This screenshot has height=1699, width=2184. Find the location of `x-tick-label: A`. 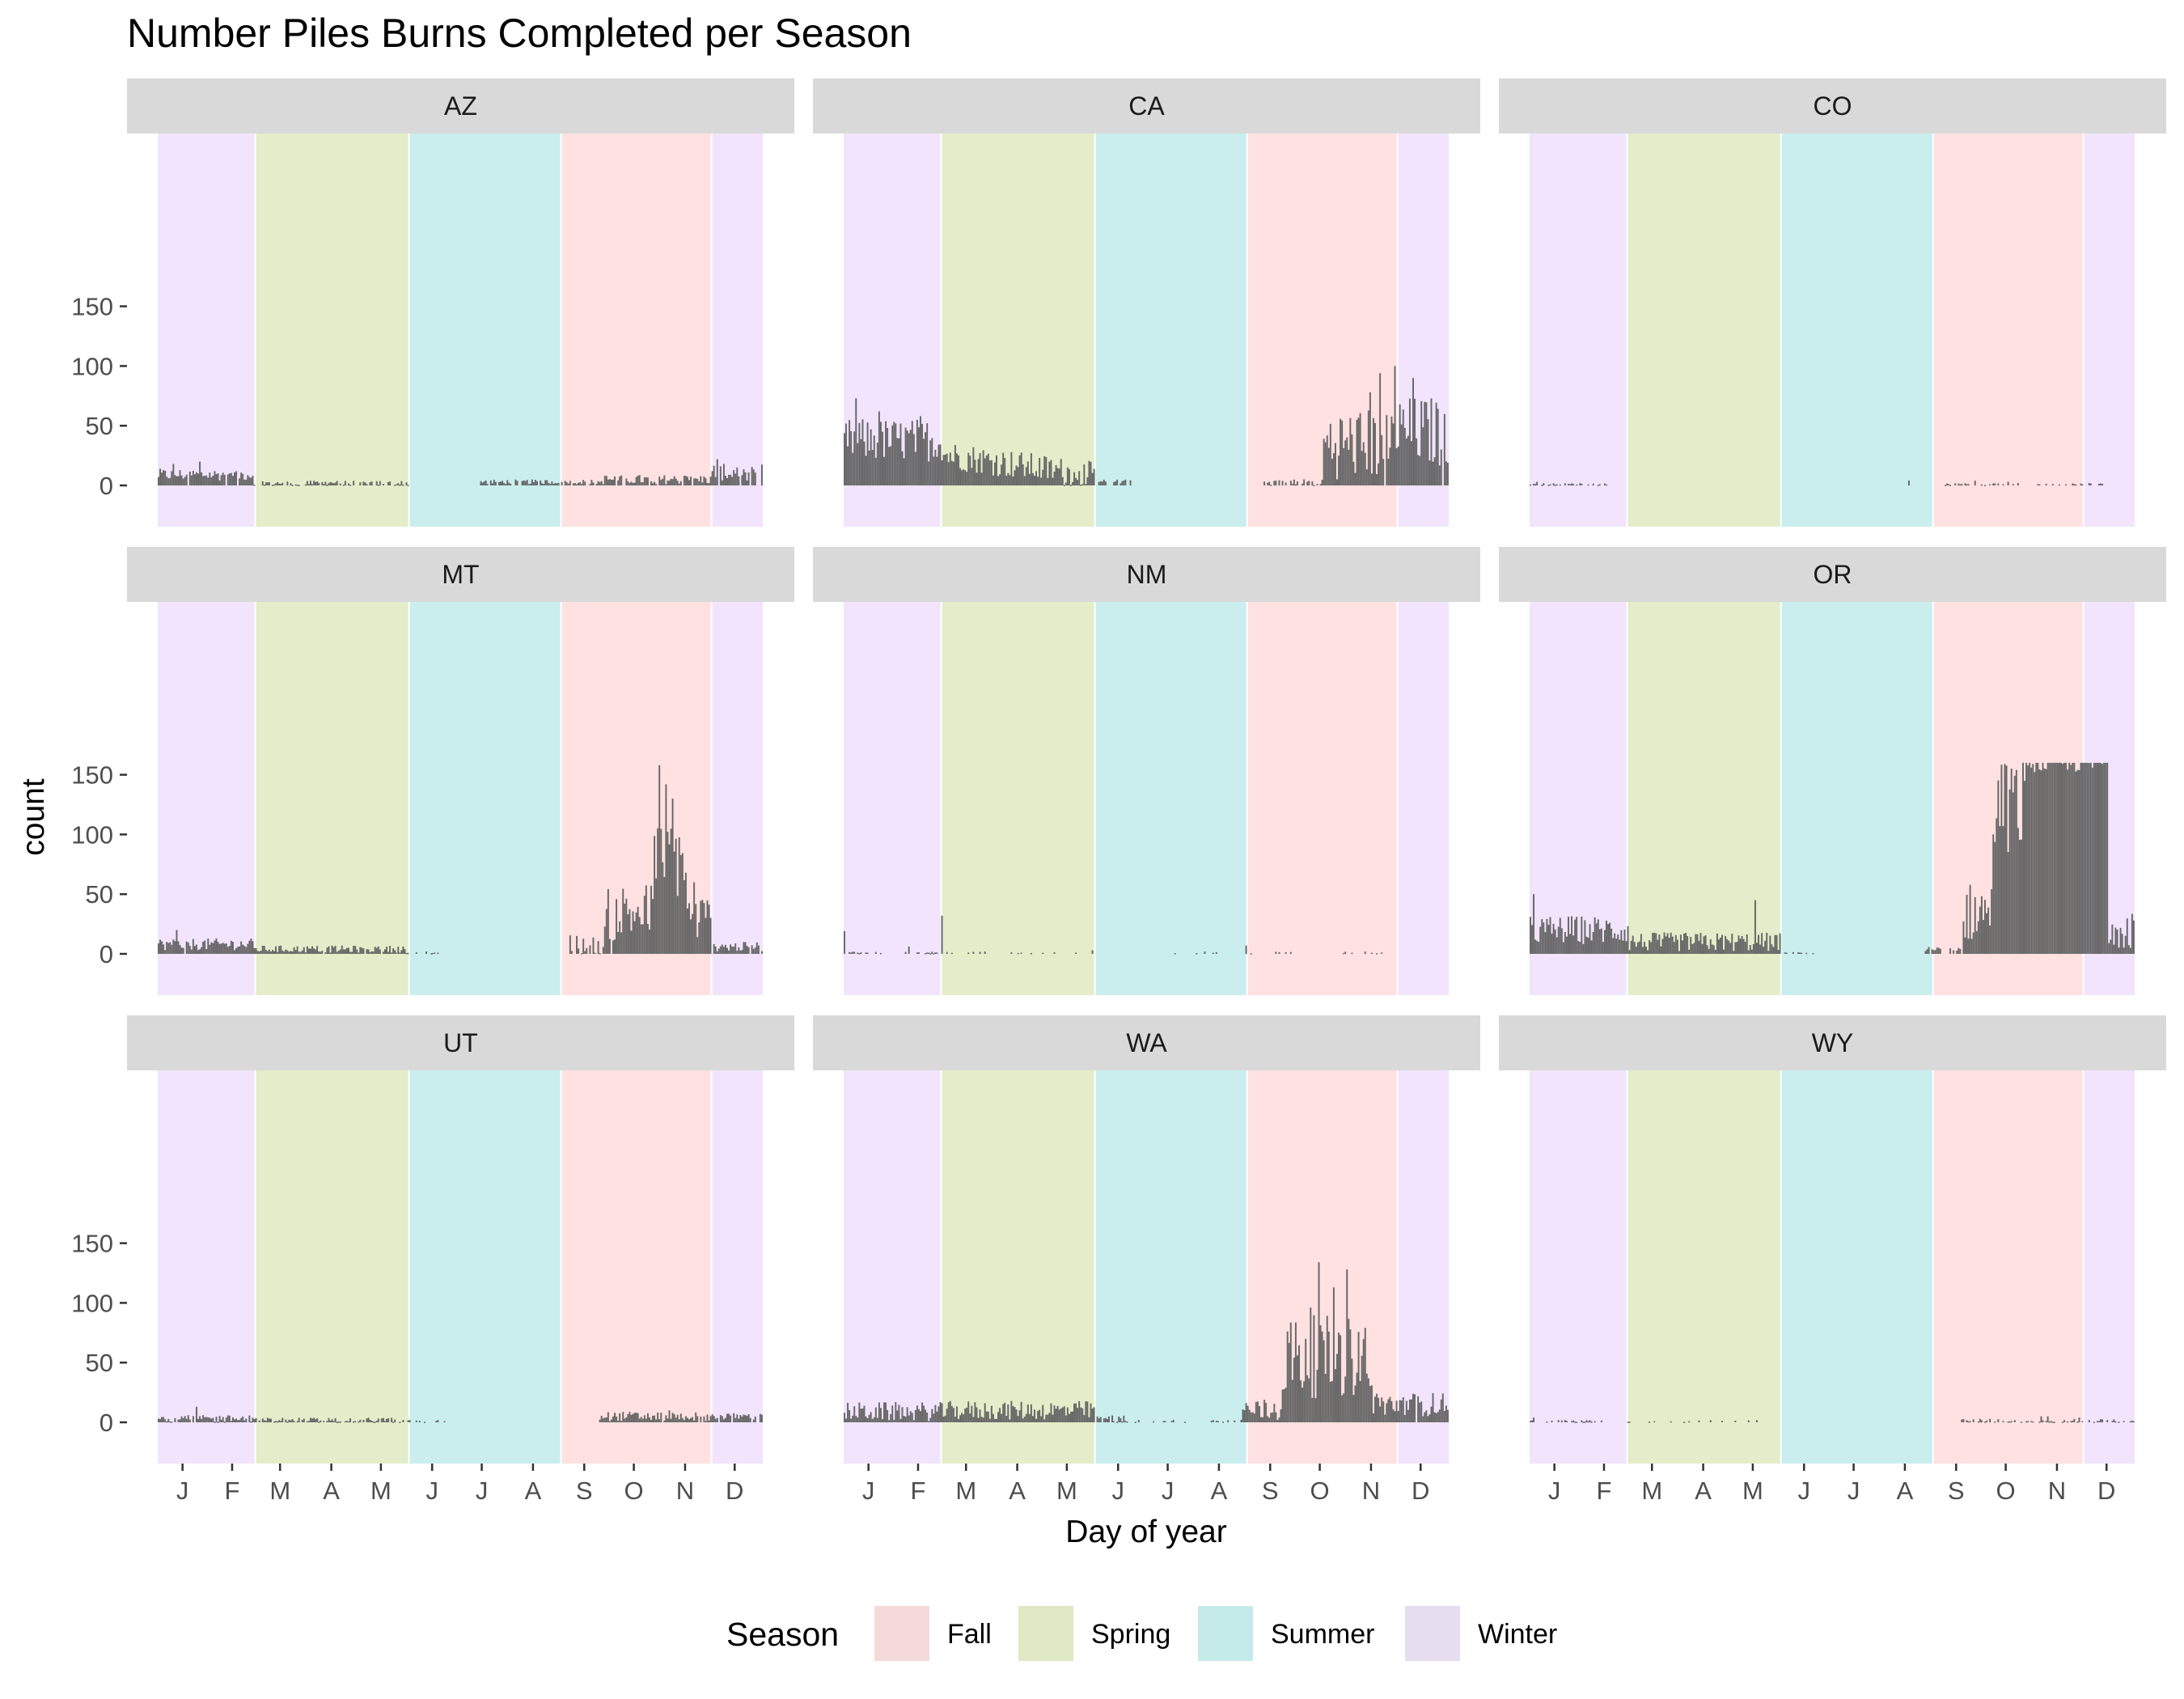

x-tick-label: A is located at coordinates (1703, 1491).